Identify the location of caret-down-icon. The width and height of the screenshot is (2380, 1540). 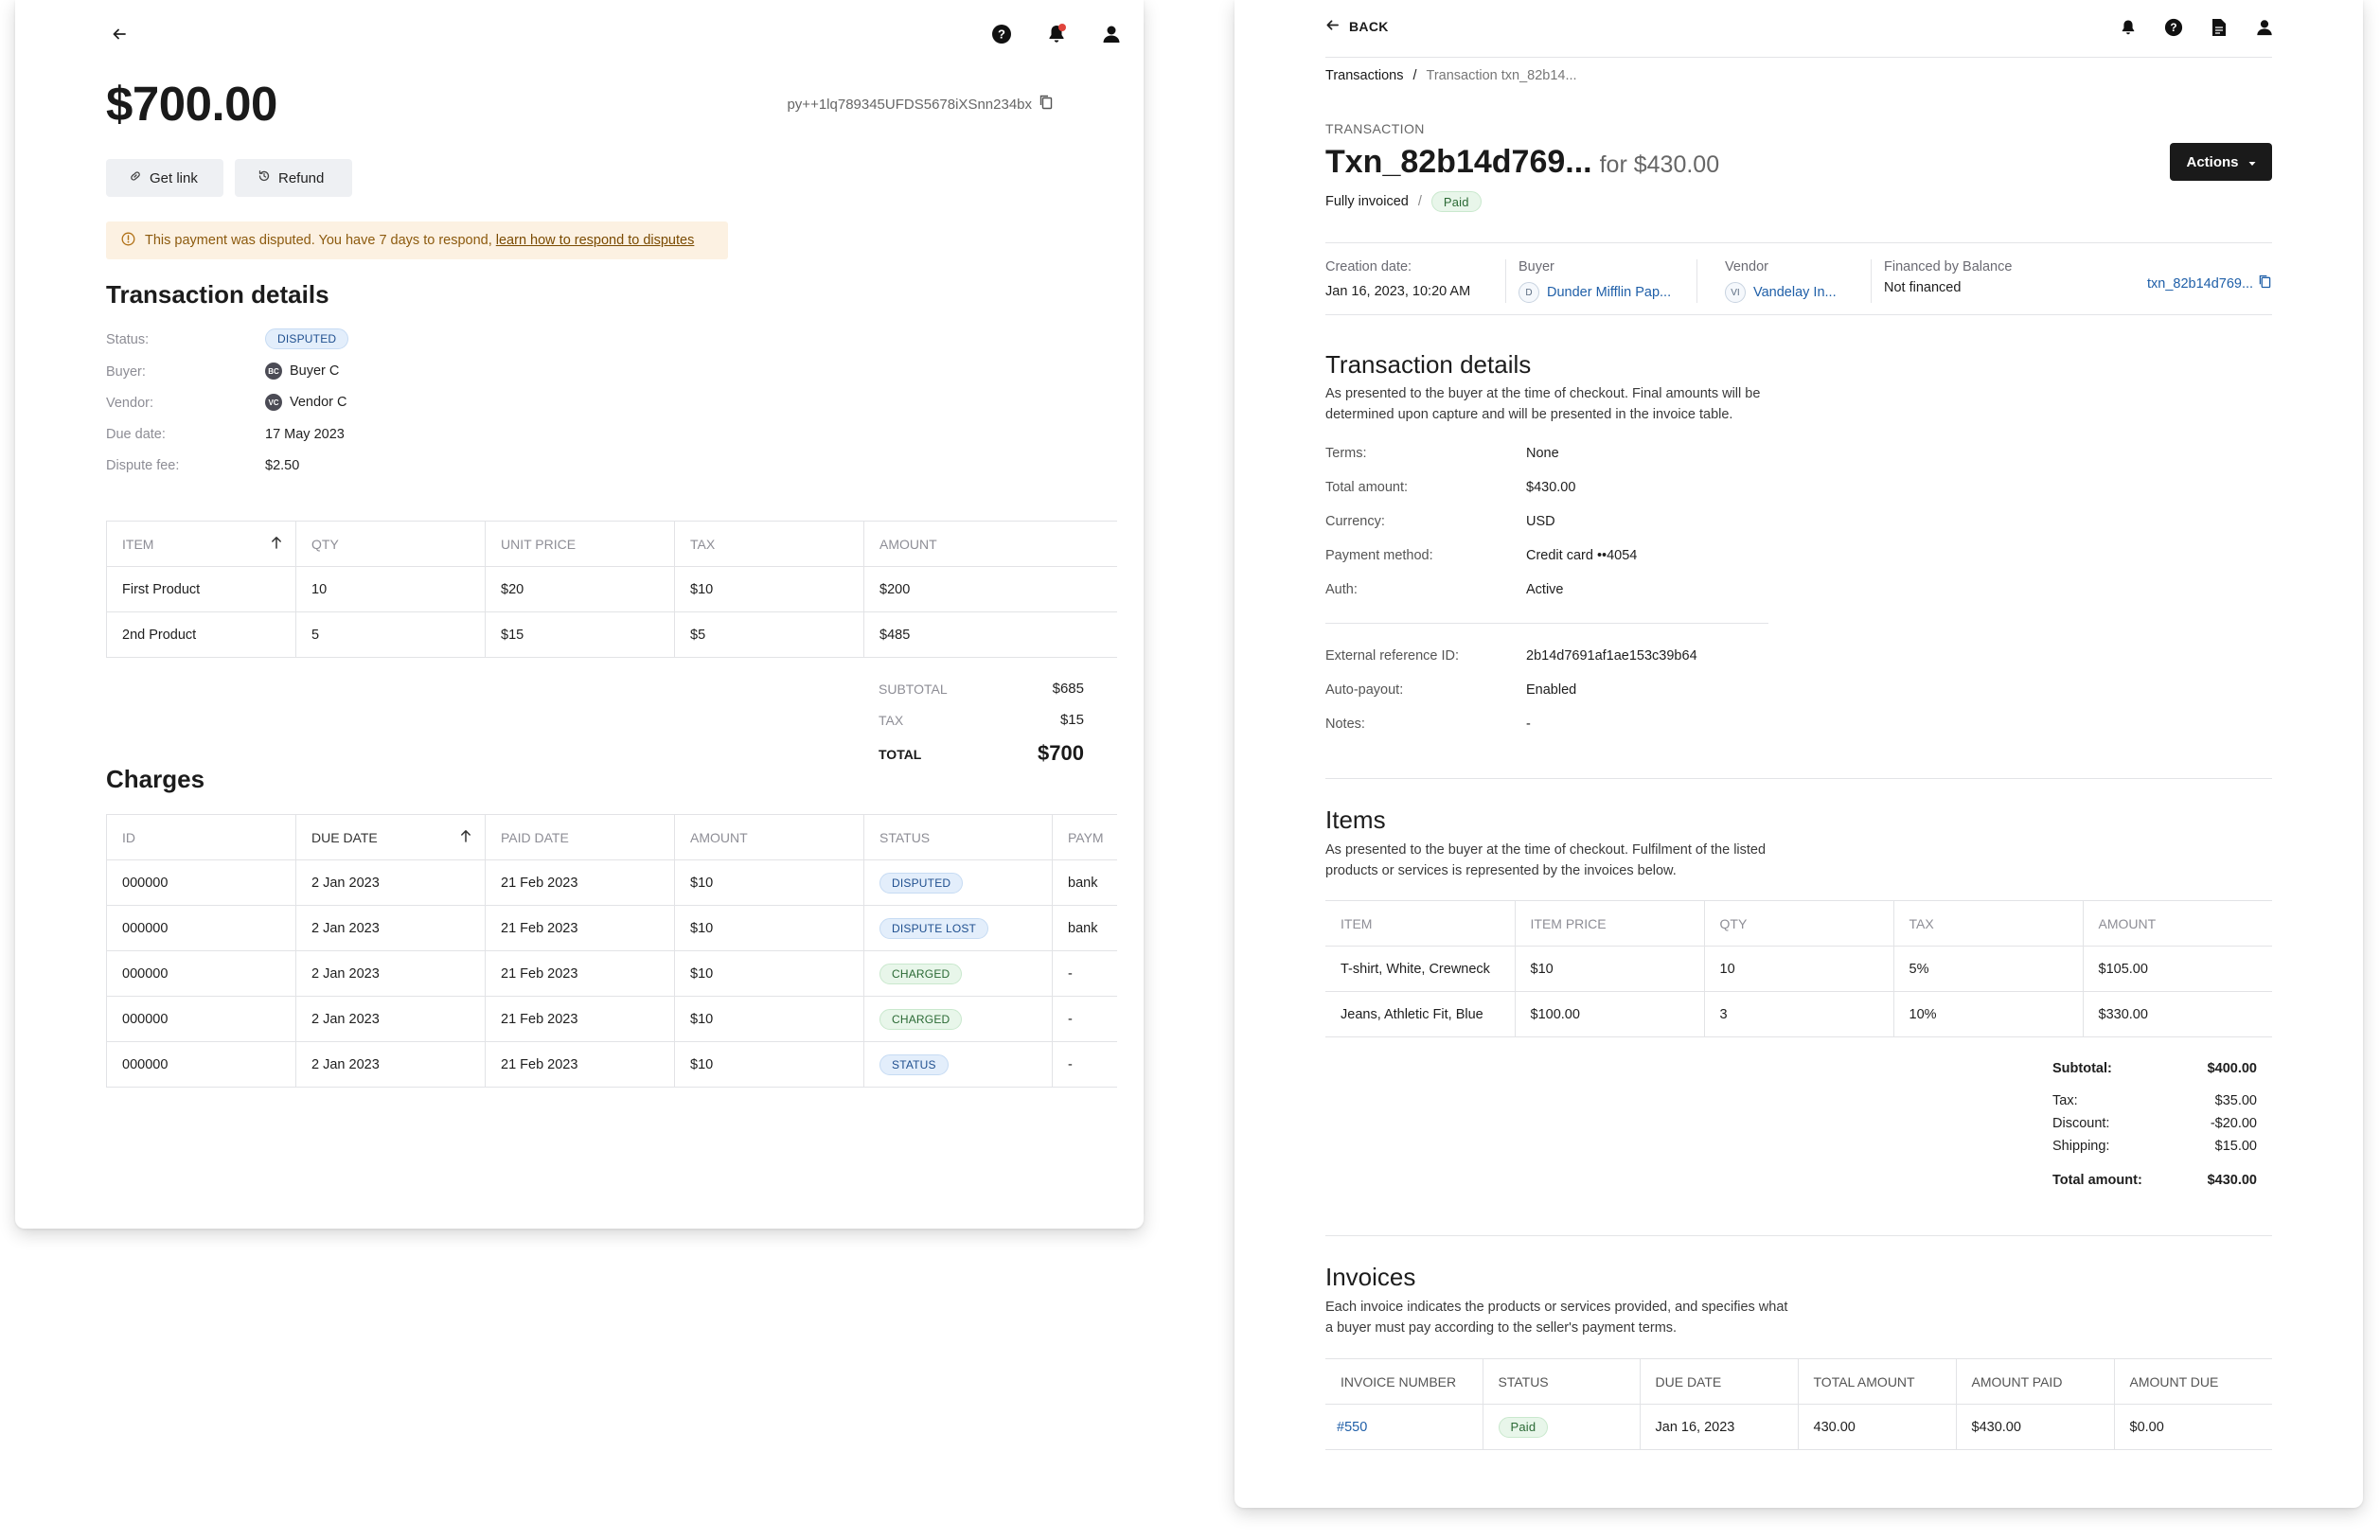
(2252, 162).